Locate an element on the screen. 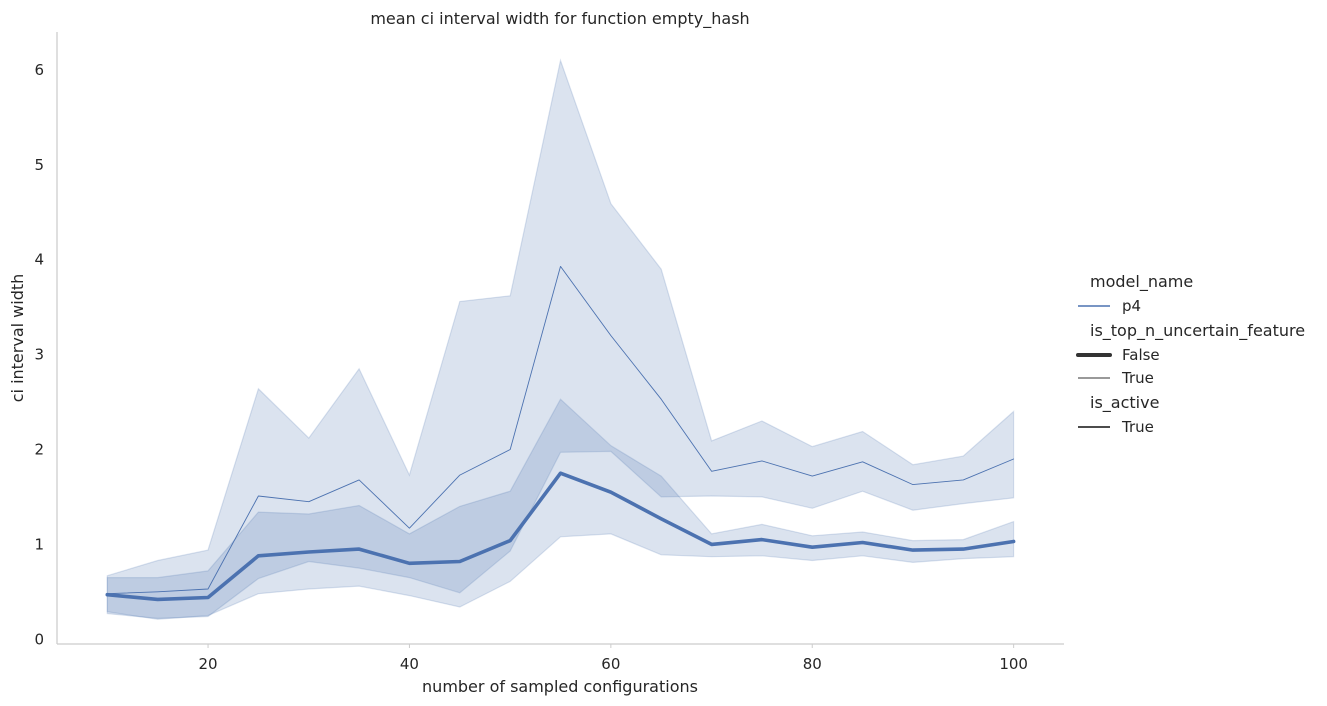 The width and height of the screenshot is (1327, 706). x-tick-label: 60 is located at coordinates (610, 664).